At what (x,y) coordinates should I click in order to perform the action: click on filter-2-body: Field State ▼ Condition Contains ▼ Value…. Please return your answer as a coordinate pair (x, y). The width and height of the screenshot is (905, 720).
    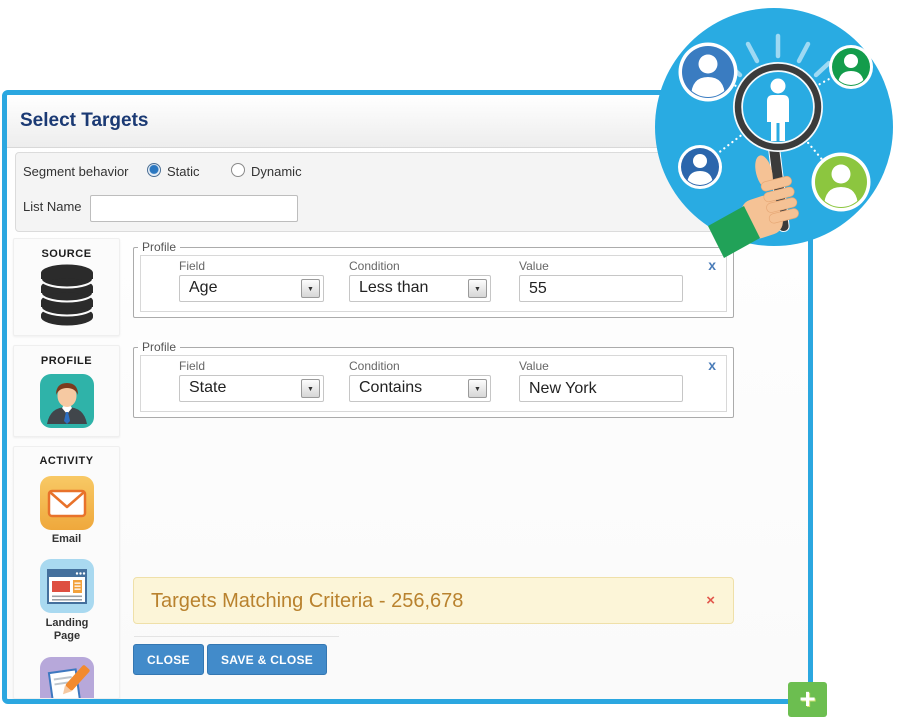
    Looking at the image, I should click on (433, 383).